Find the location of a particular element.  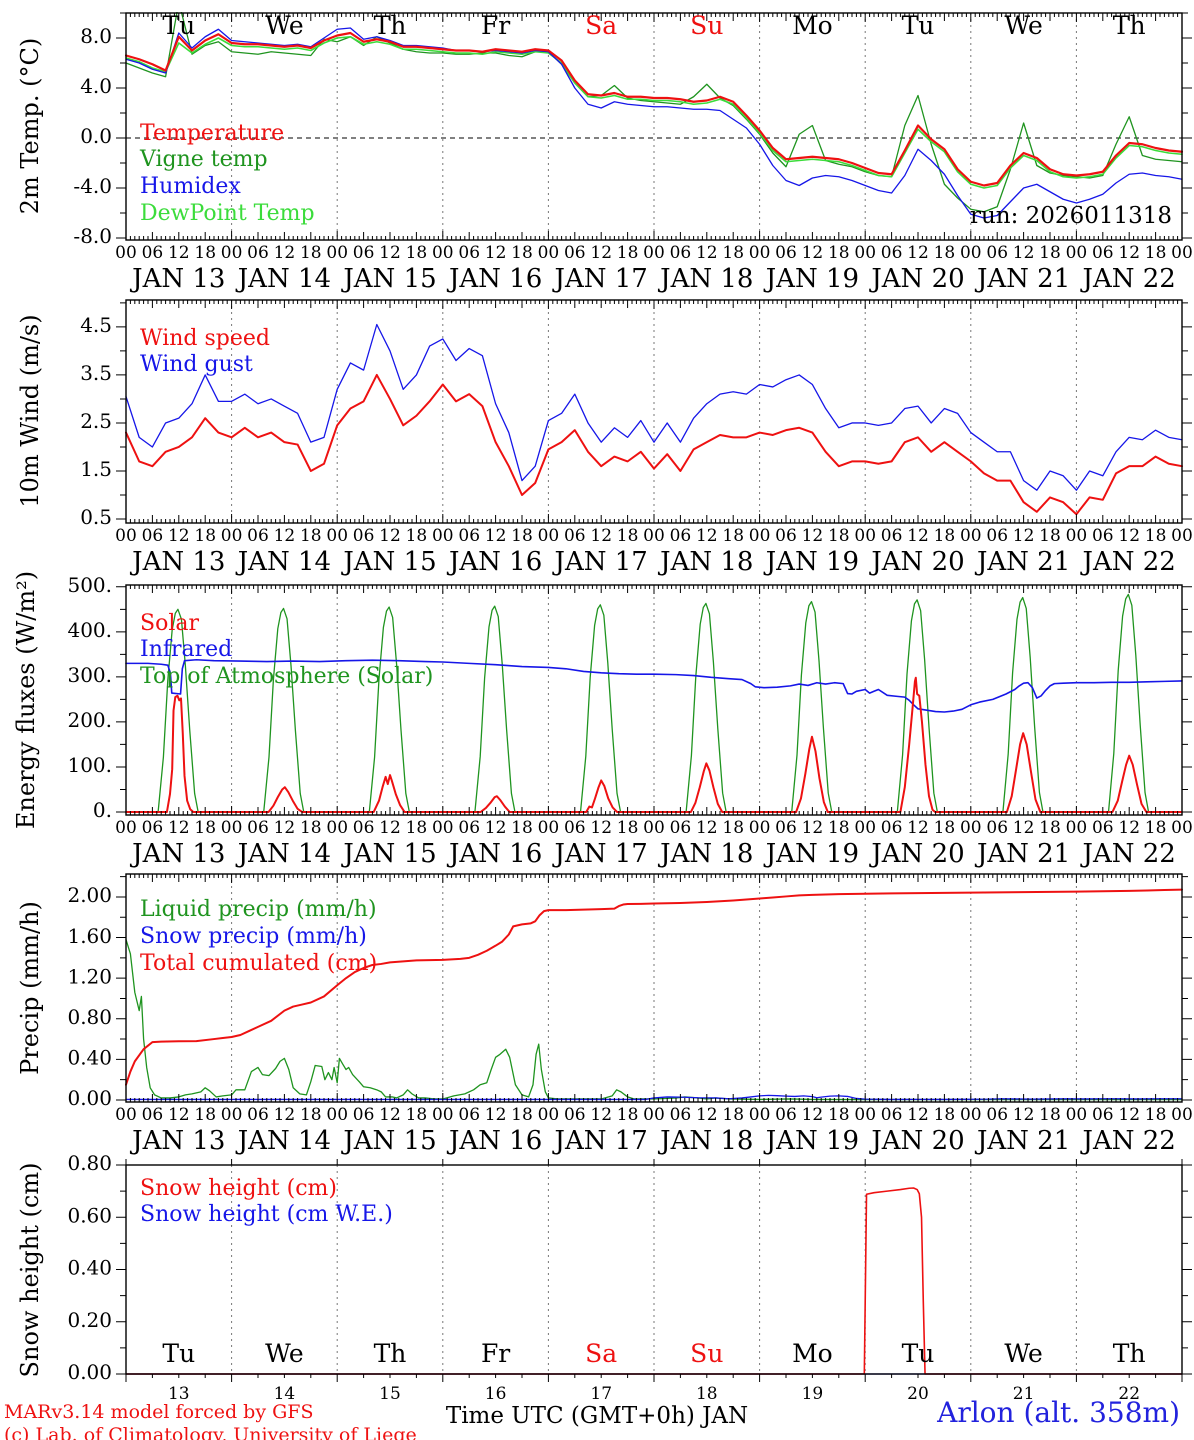

legend-snow-height: Snow height (cm) is located at coordinates (238, 1188).